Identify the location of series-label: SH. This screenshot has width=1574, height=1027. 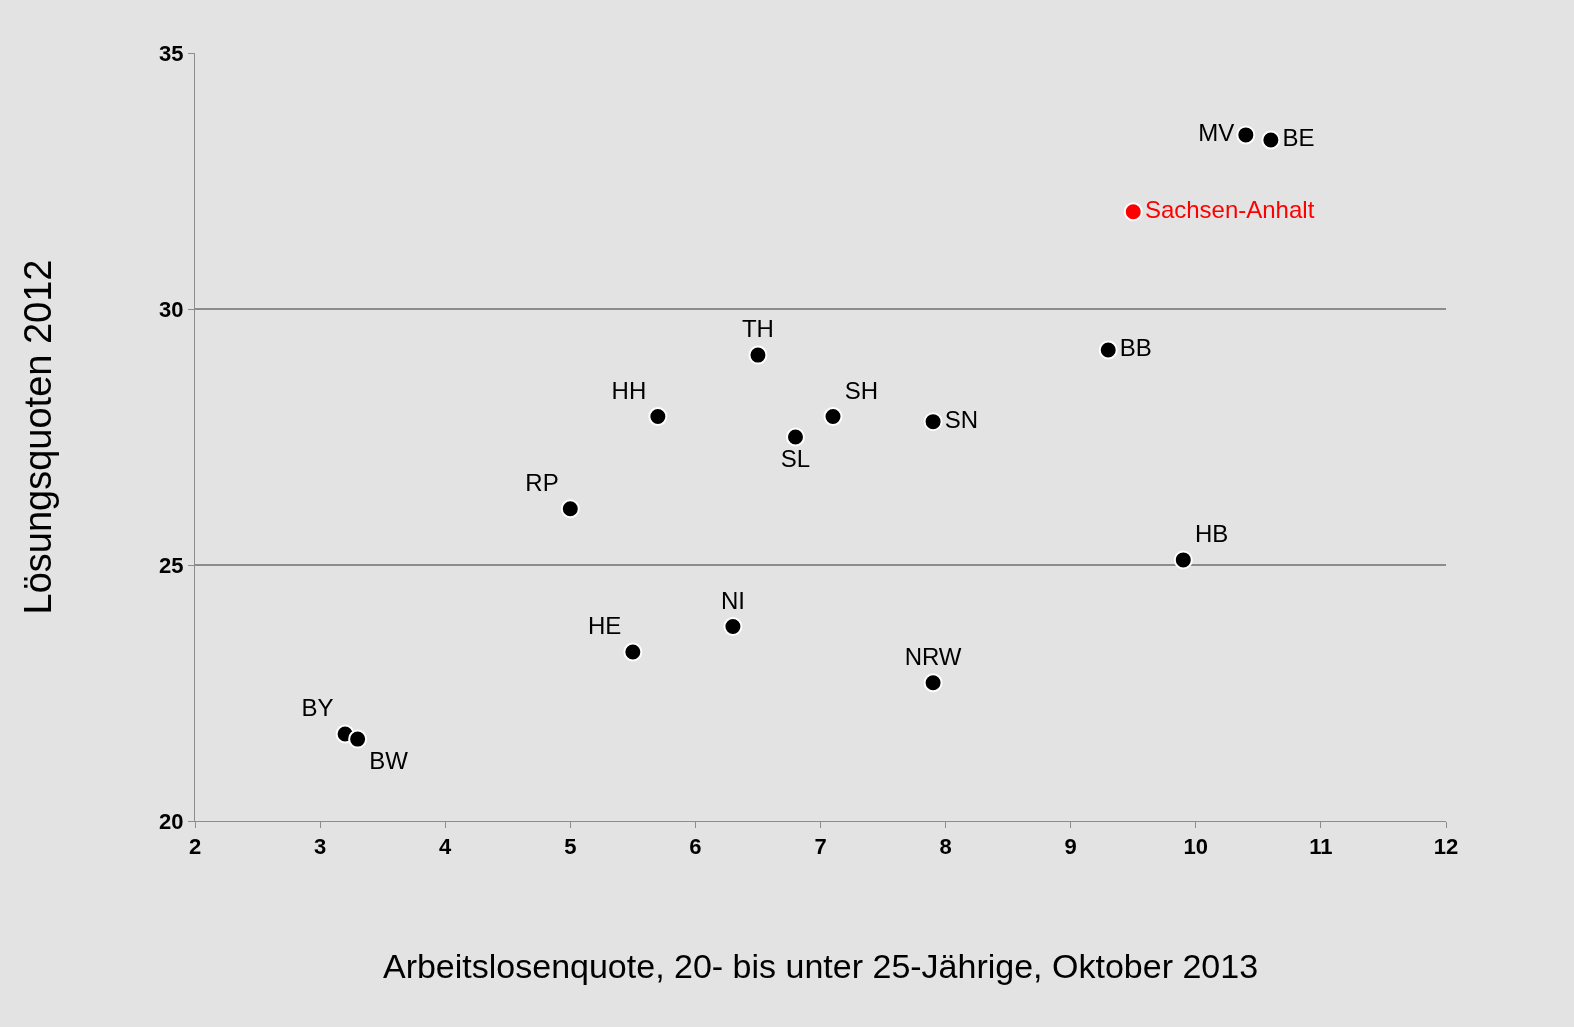
(861, 390).